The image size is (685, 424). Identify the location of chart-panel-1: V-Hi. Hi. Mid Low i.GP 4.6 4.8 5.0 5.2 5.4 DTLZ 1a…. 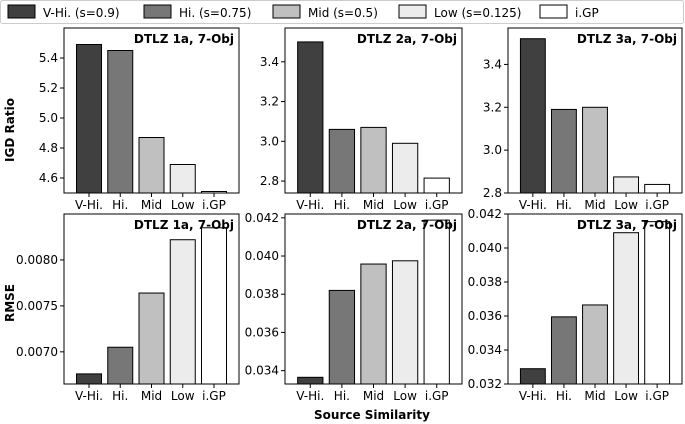
(139, 119).